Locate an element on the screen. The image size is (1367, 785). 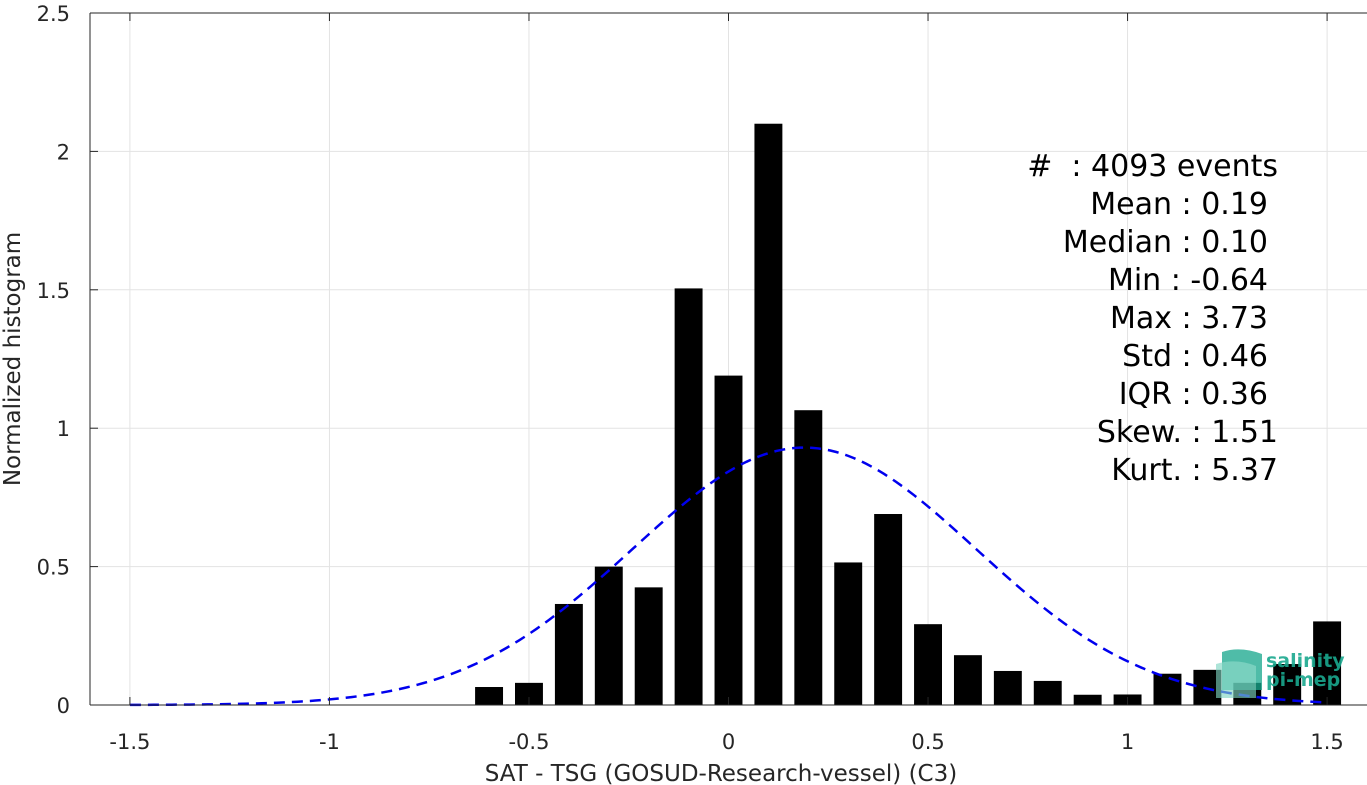
stat-line: IQR : 0.36 is located at coordinates (1193, 394).